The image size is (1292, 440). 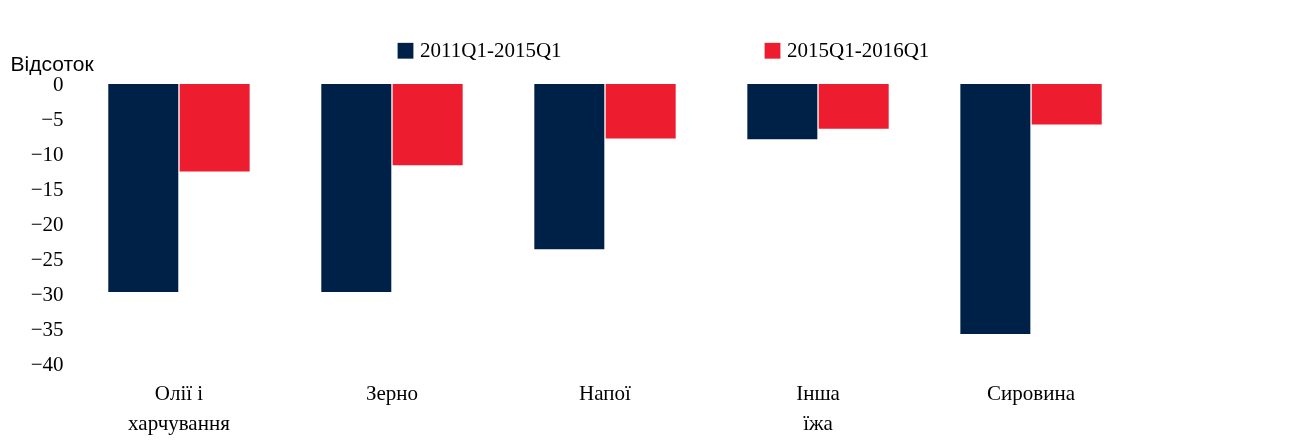 I want to click on y-tick-label: −10, so click(x=47, y=153).